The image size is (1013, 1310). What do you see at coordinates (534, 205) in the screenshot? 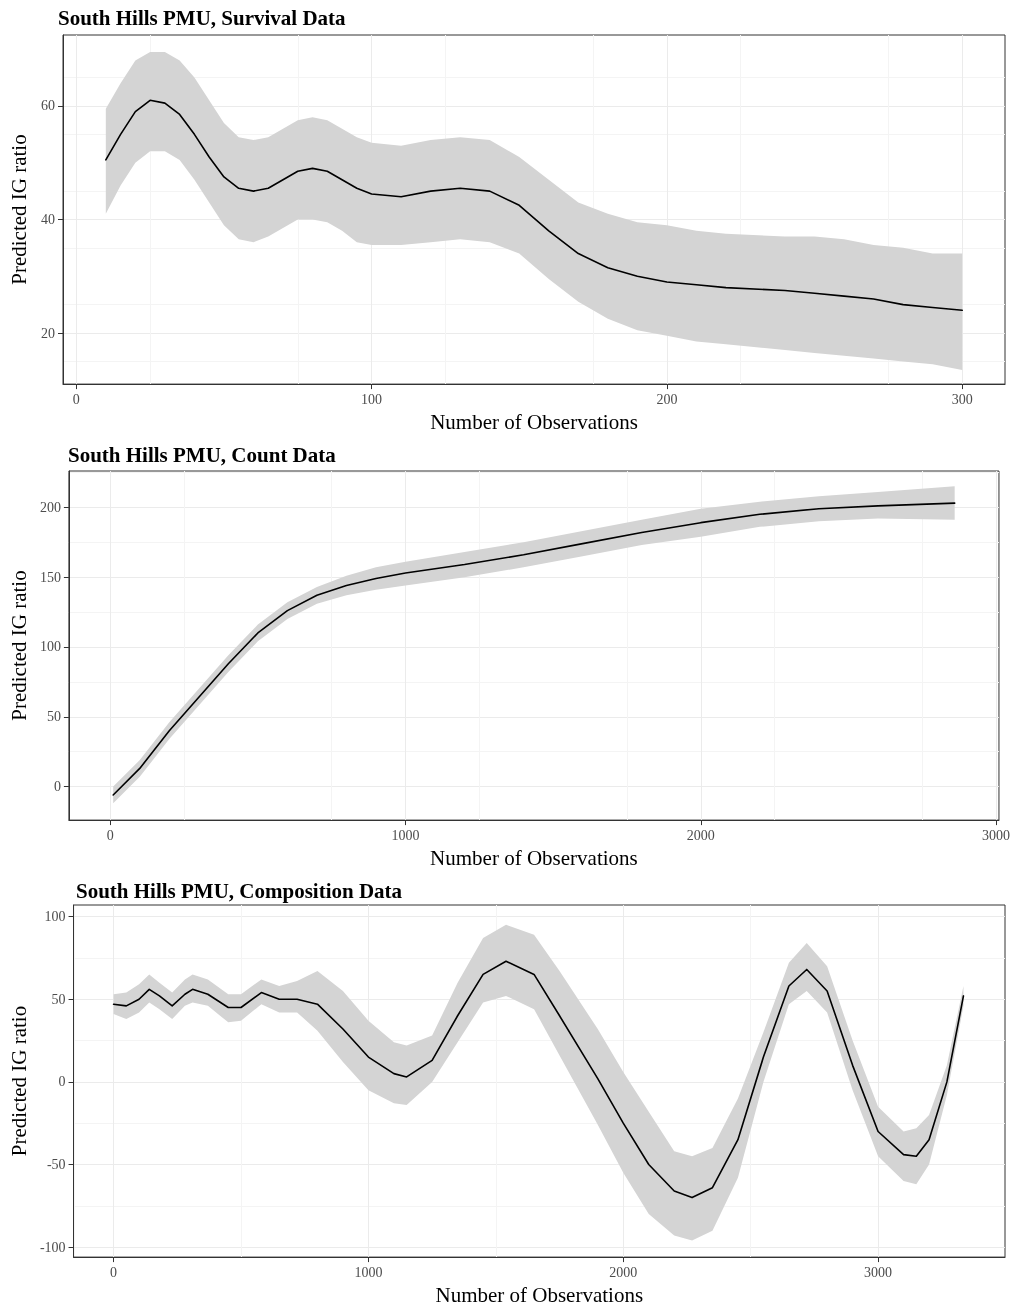
I see `line-series` at bounding box center [534, 205].